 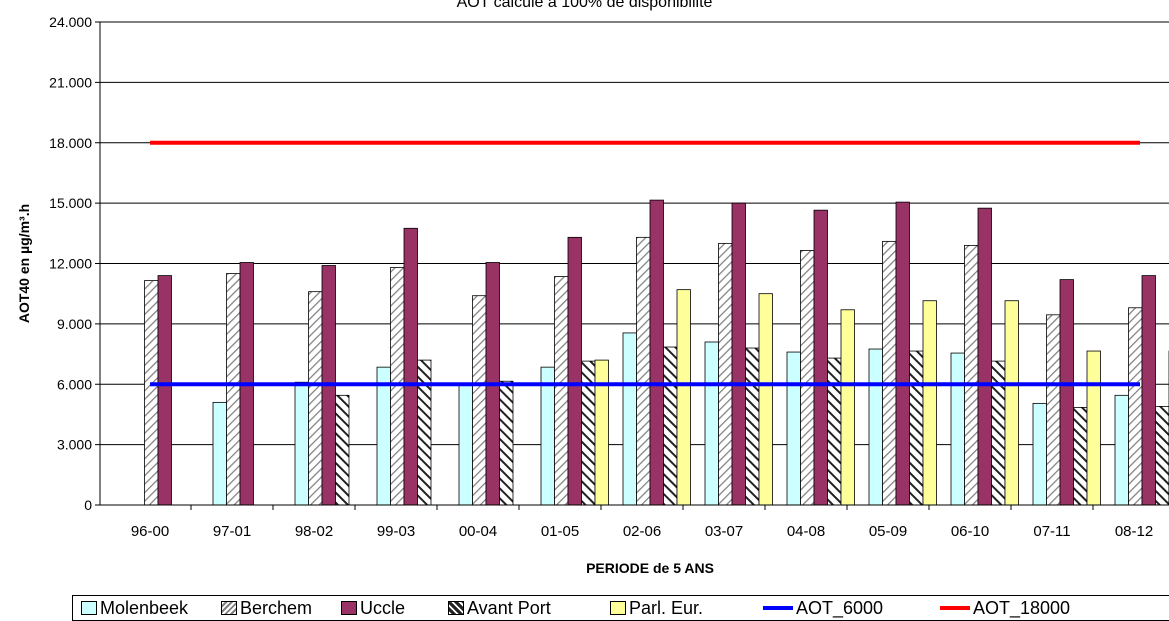 What do you see at coordinates (150, 531) in the screenshot?
I see `x-tick-label: 96-00` at bounding box center [150, 531].